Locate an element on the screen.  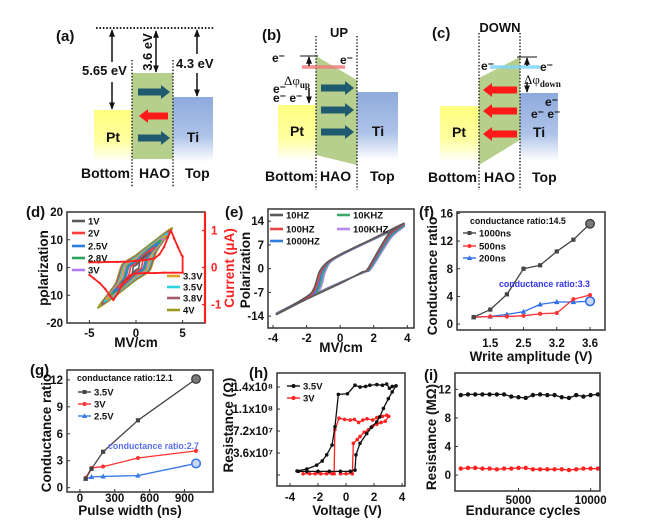
y-tick-label: 3.6x10⁷ is located at coordinates (253, 454).